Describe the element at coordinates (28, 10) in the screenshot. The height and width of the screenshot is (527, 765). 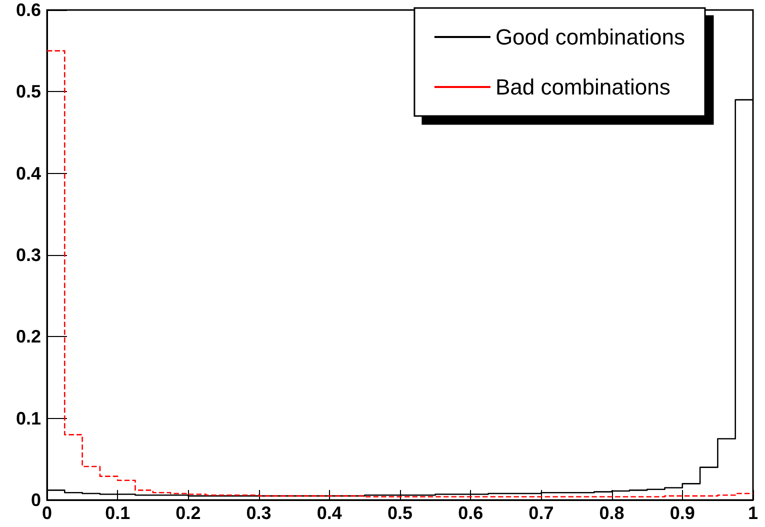
I see `y-tick-label: 0.6` at that location.